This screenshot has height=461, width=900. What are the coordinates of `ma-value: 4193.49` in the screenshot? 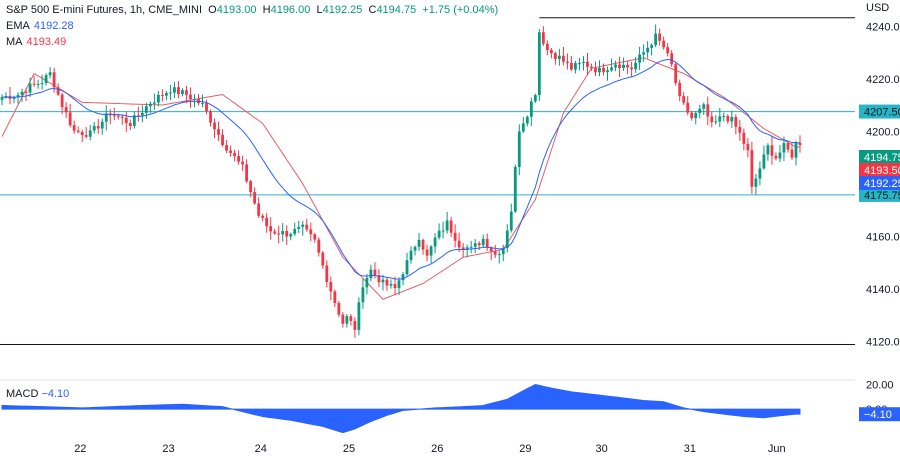 It's located at (46, 42).